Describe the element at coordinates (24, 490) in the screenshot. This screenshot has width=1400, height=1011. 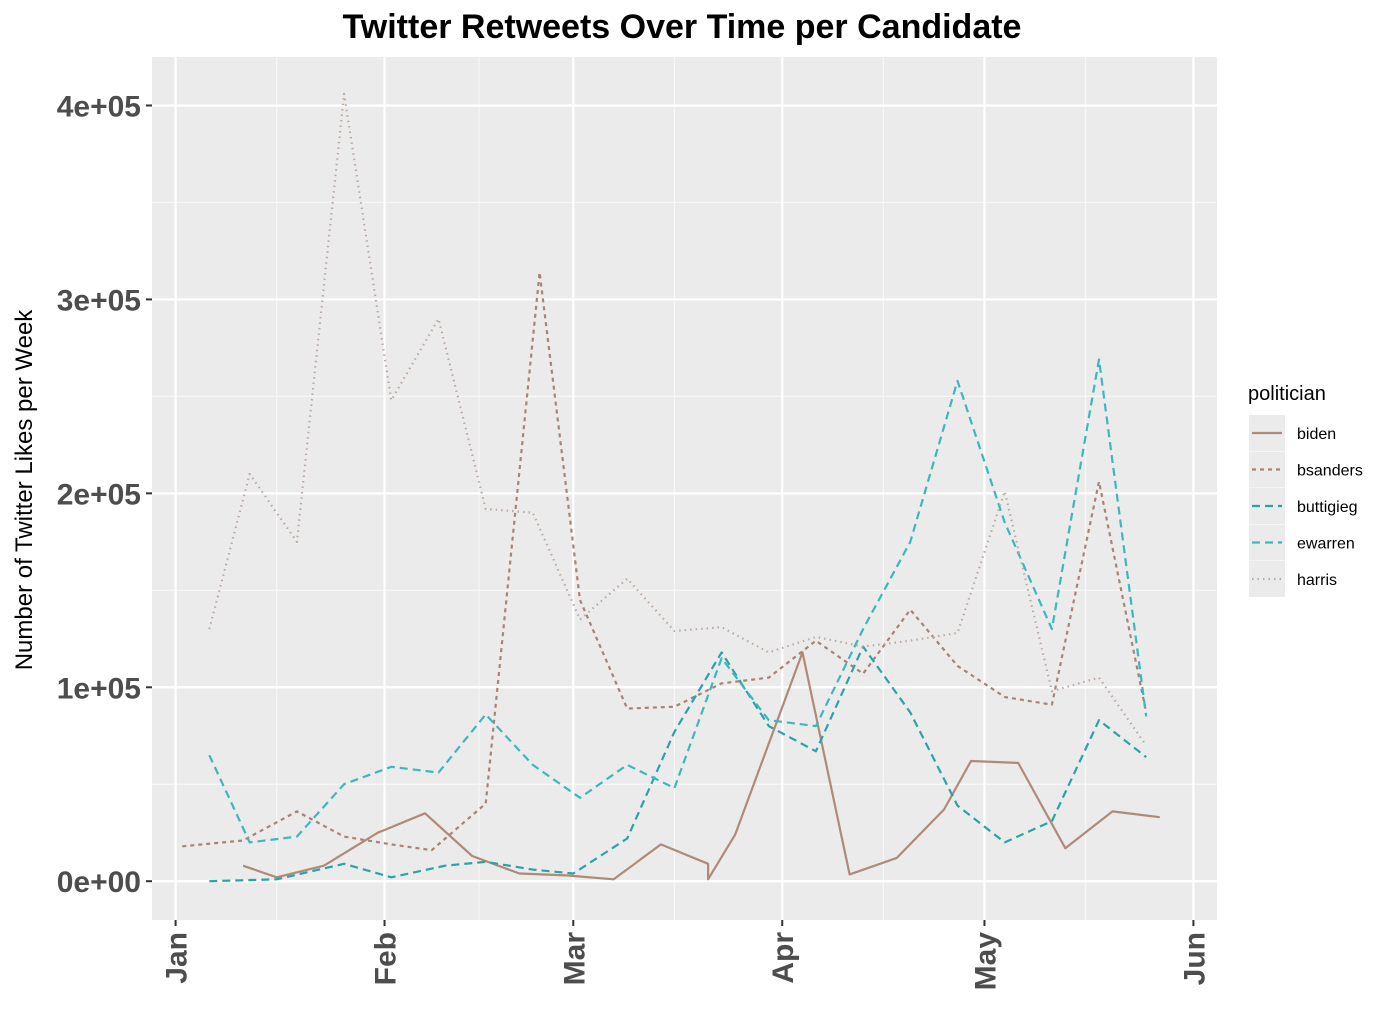
I see `y-axis-label: Number of Twitter Likes per Week` at that location.